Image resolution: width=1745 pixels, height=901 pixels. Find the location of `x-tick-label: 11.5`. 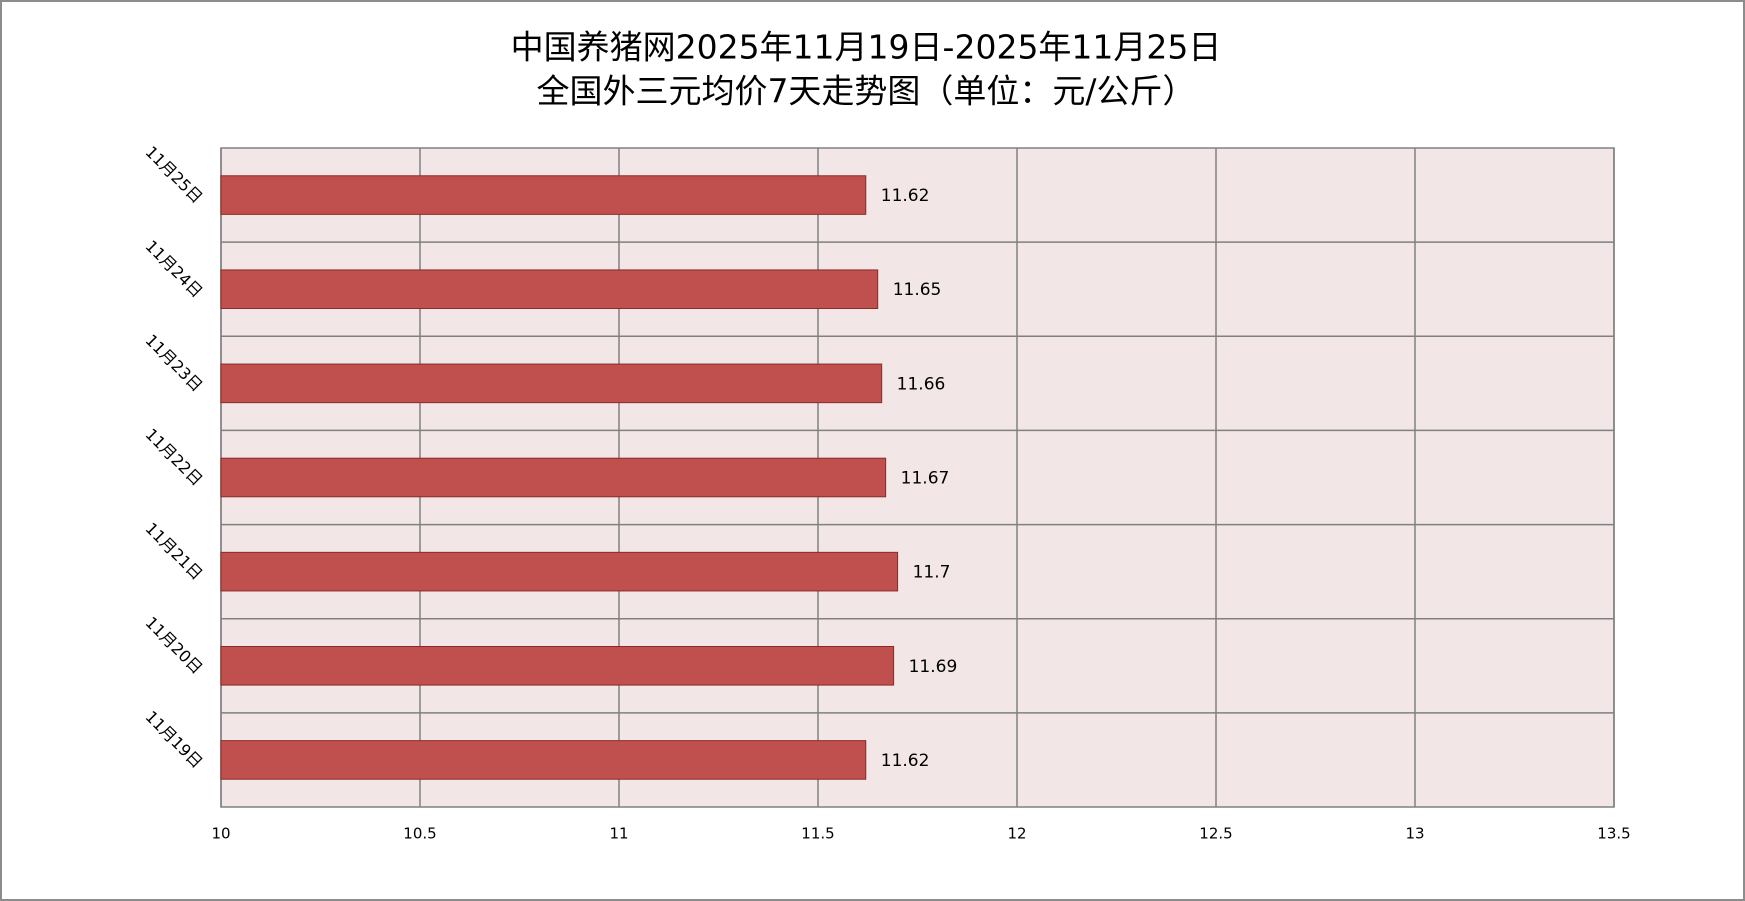

x-tick-label: 11.5 is located at coordinates (817, 834).